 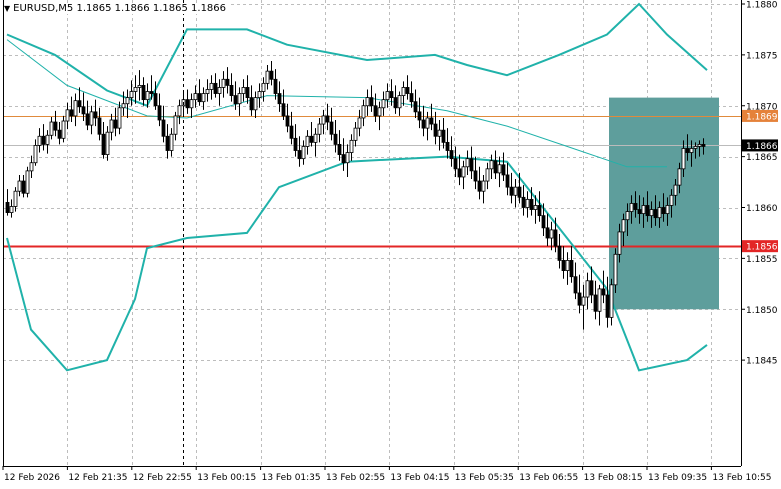 I want to click on x-tick-label-8: 13 Feb 06:55, so click(x=548, y=478).